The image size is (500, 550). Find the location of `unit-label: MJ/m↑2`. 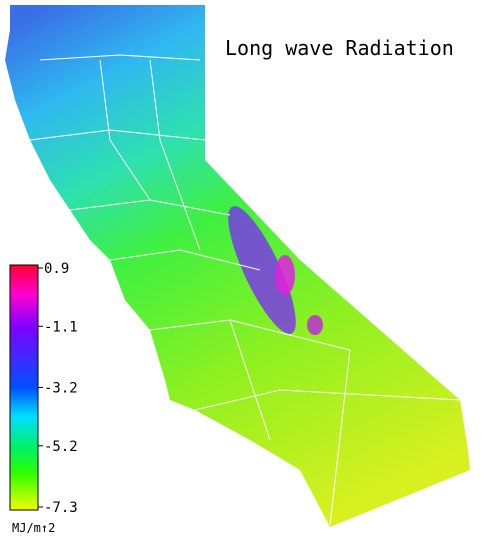

unit-label: MJ/m↑2 is located at coordinates (33, 528).